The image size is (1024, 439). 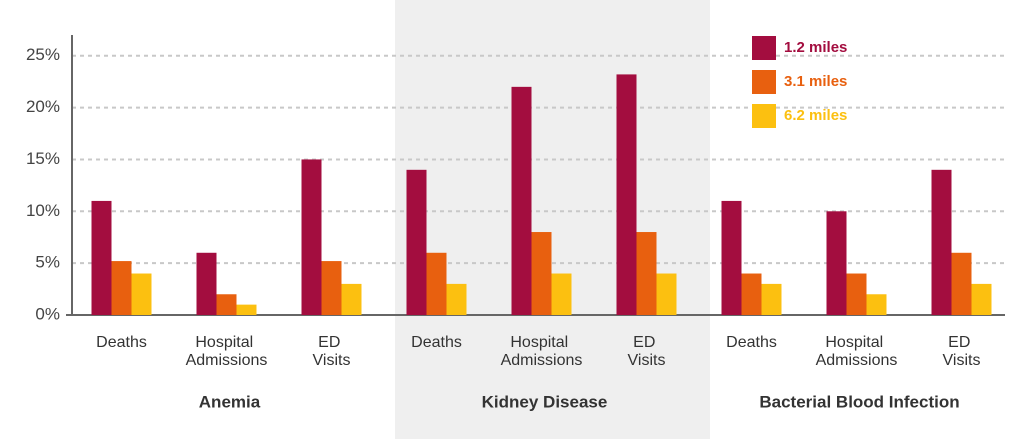 What do you see at coordinates (545, 401) in the screenshot?
I see `group-label: Kidney Disease` at bounding box center [545, 401].